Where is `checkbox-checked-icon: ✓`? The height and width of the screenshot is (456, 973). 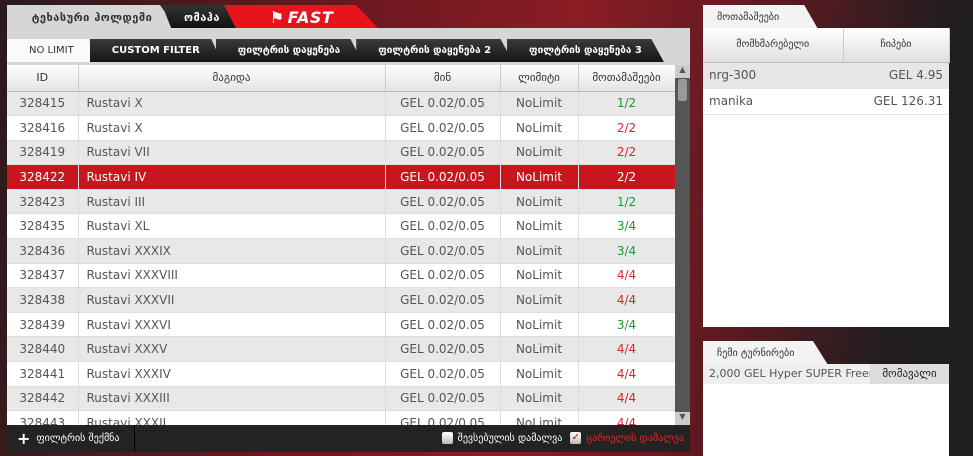 checkbox-checked-icon: ✓ is located at coordinates (576, 438).